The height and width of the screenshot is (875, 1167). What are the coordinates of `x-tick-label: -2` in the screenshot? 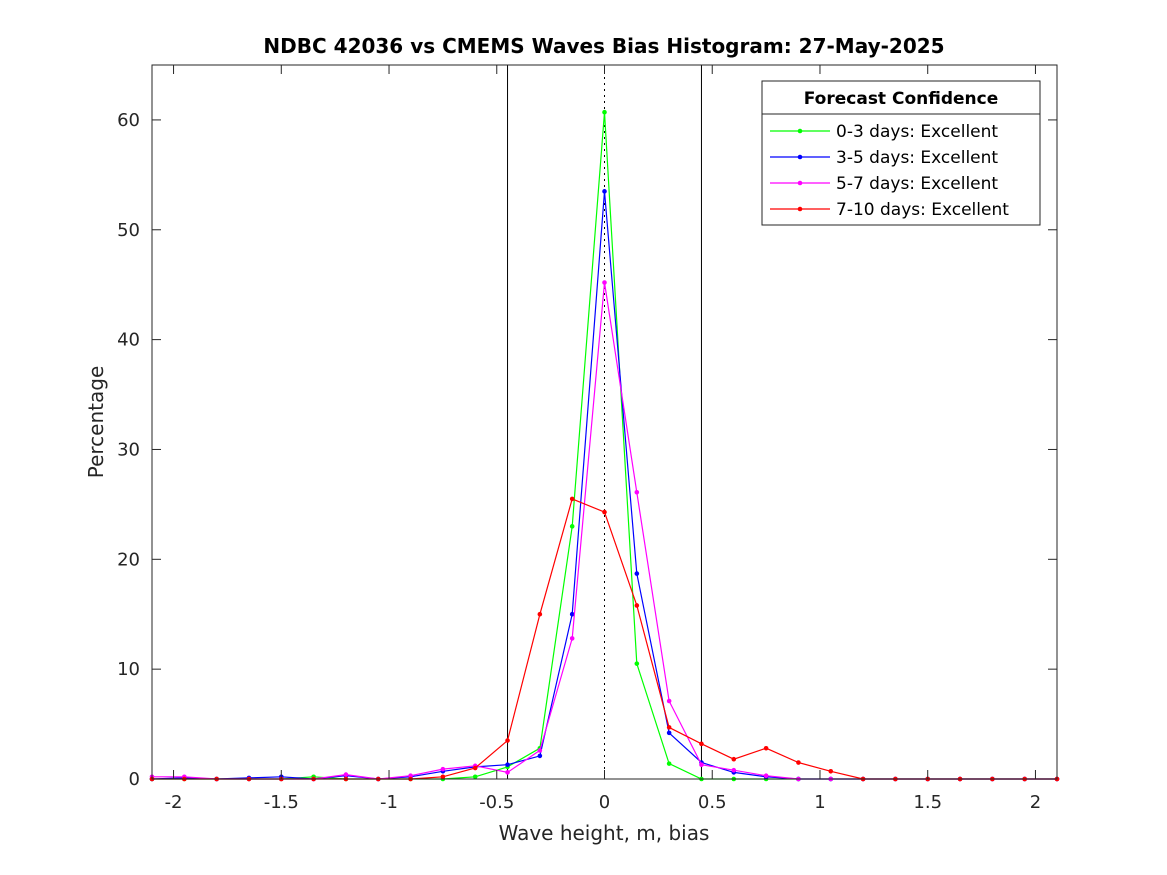 It's located at (174, 802).